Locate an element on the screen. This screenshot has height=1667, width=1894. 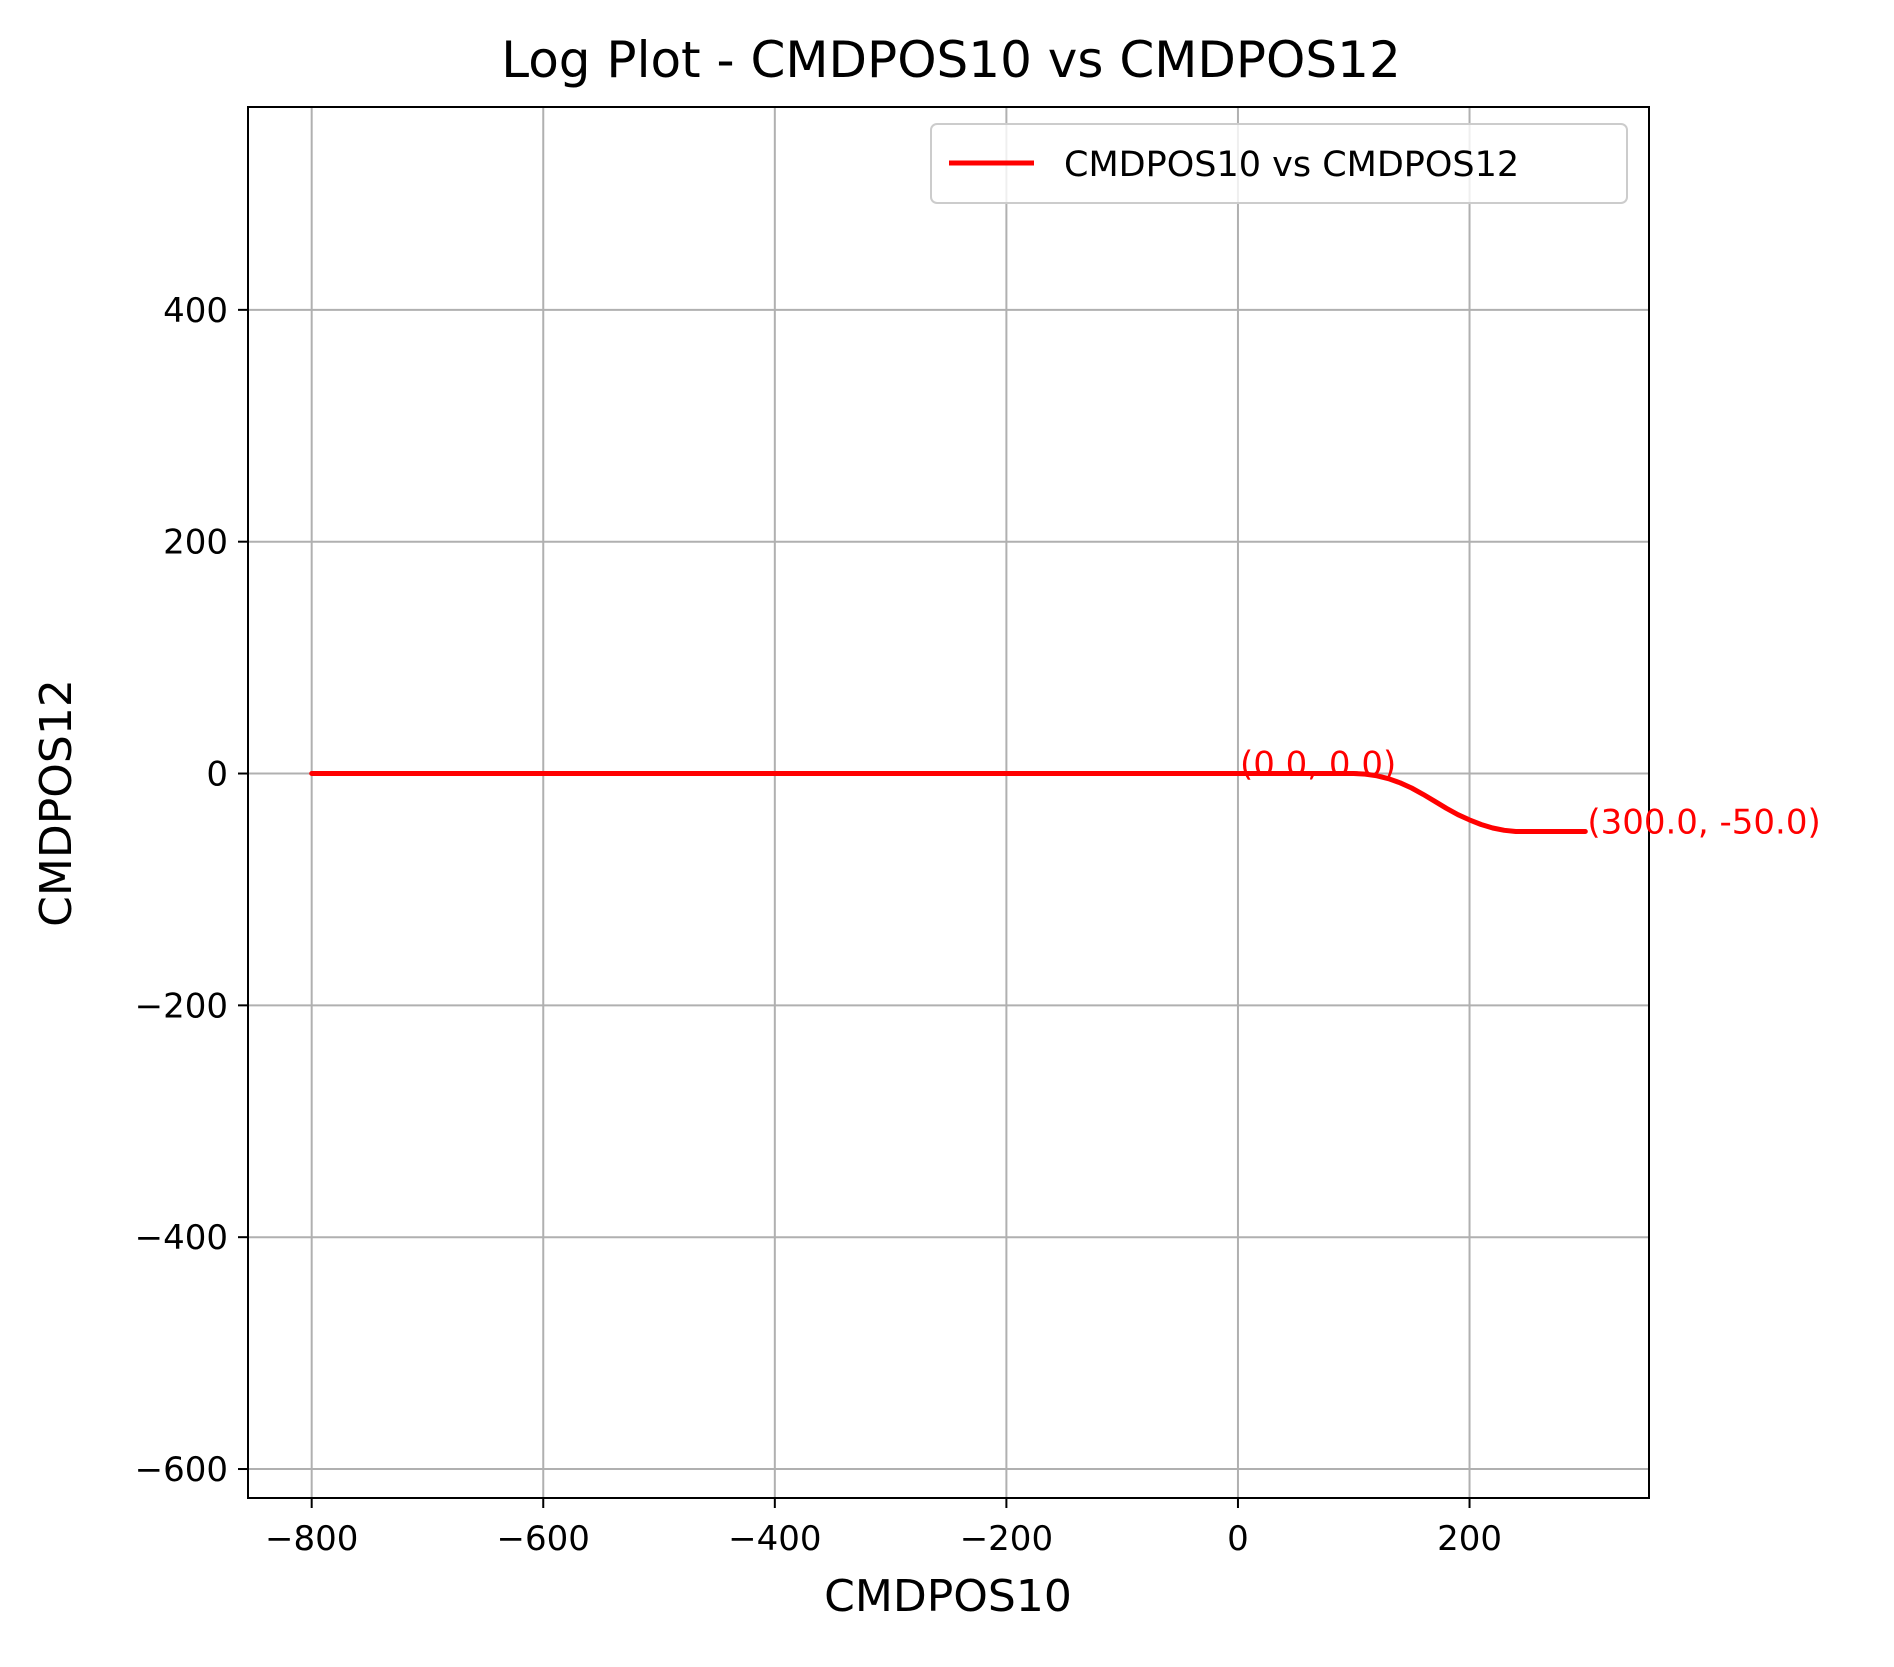
x-tick-label-0: −800 is located at coordinates (311, 1539).